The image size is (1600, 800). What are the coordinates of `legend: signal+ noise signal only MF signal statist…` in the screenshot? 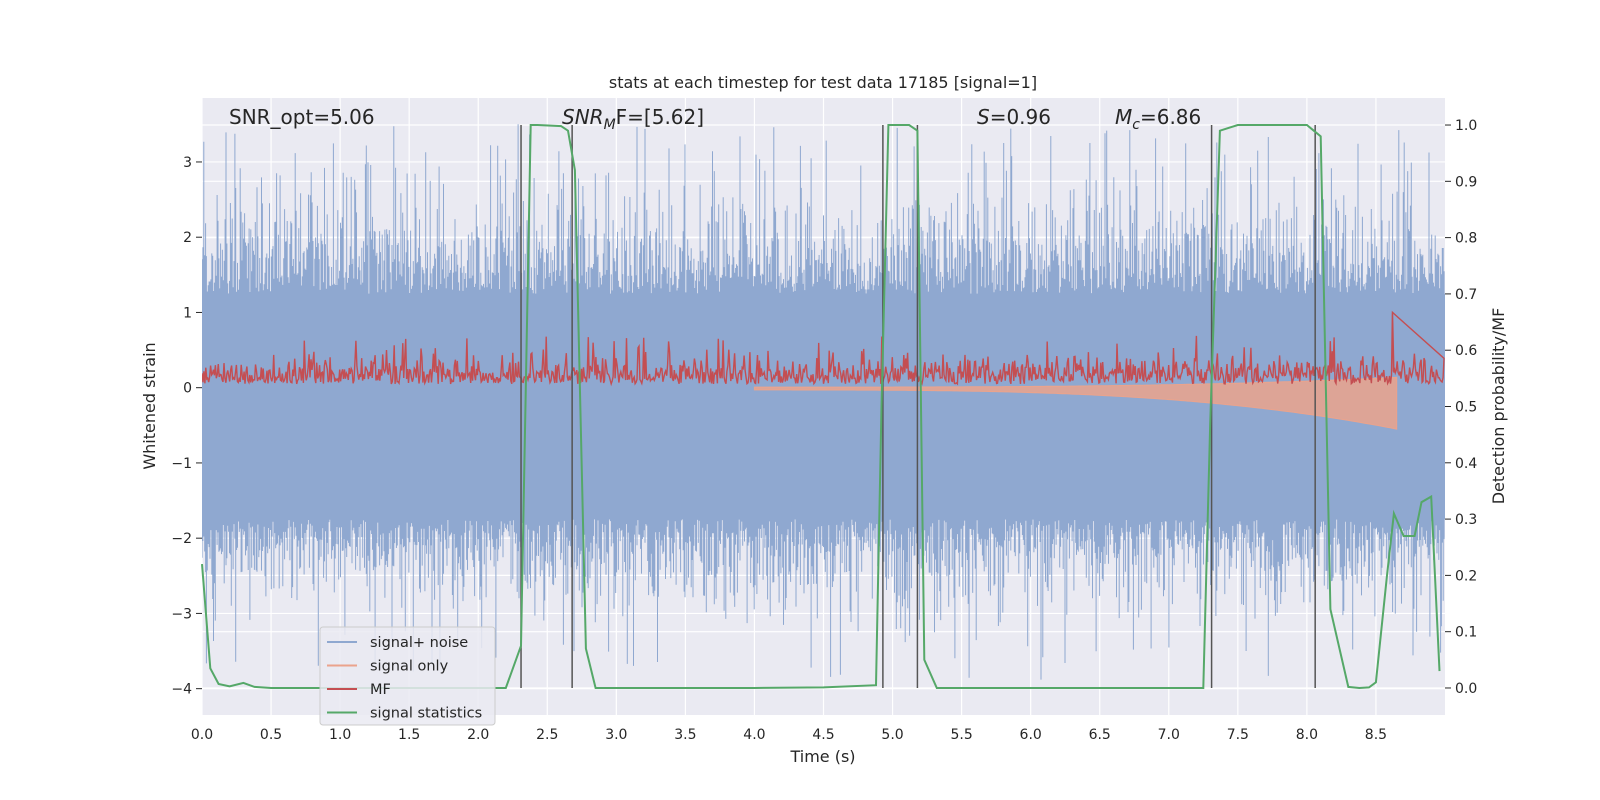 It's located at (407, 676).